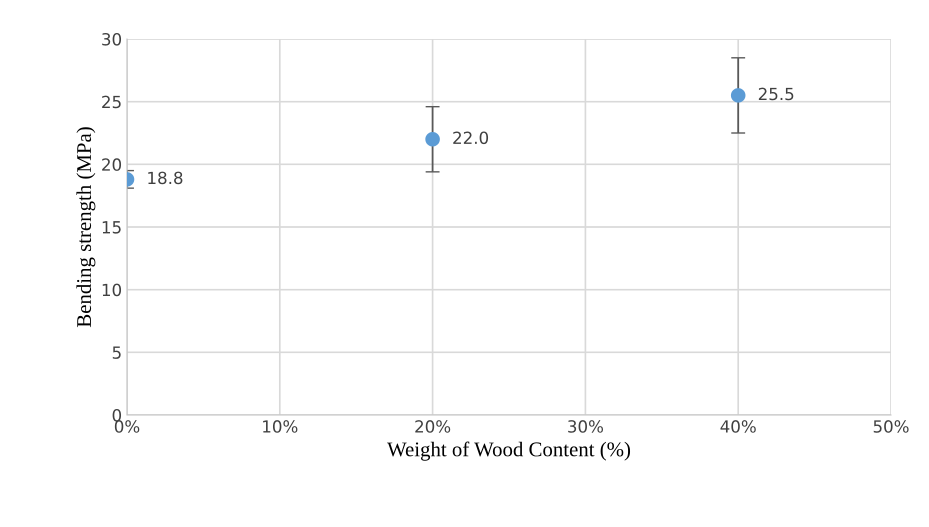 The width and height of the screenshot is (929, 527). Describe the element at coordinates (117, 415) in the screenshot. I see `y-tick-label: 0` at that location.